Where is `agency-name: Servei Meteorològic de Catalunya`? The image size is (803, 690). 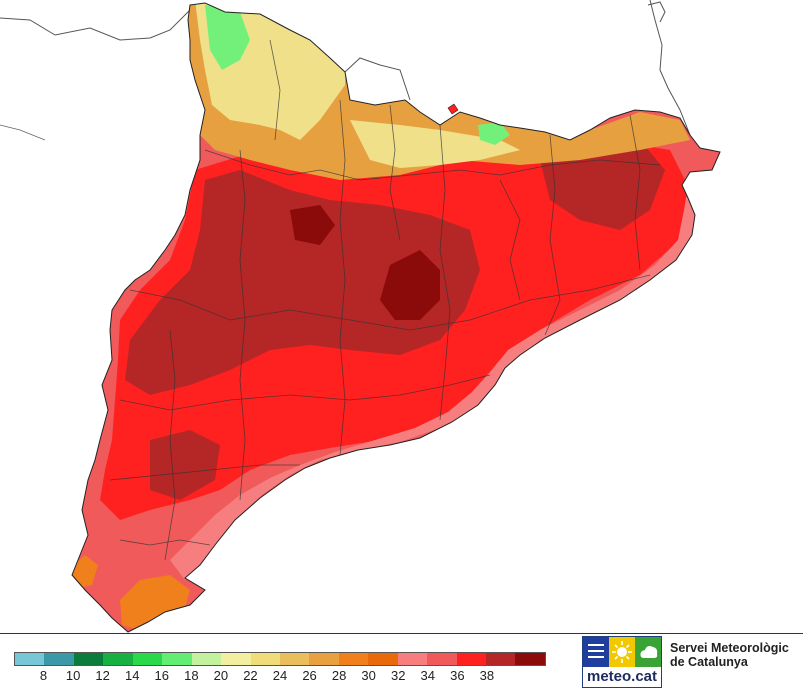
agency-name: Servei Meteorològic de Catalunya is located at coordinates (729, 655).